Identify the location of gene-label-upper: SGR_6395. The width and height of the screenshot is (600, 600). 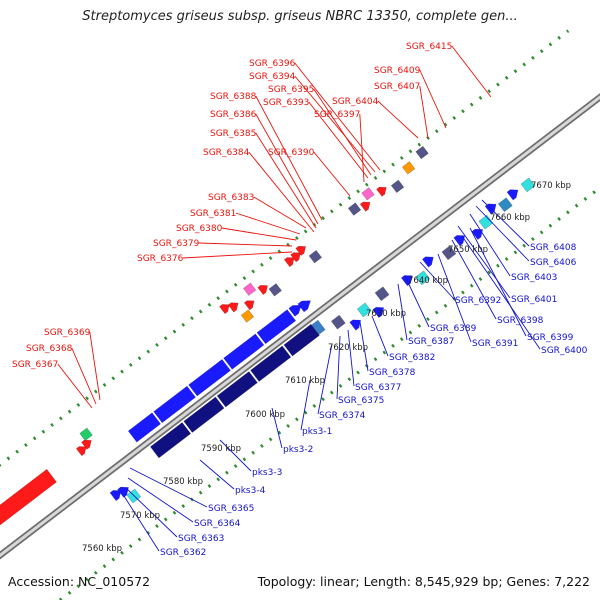
(291, 90).